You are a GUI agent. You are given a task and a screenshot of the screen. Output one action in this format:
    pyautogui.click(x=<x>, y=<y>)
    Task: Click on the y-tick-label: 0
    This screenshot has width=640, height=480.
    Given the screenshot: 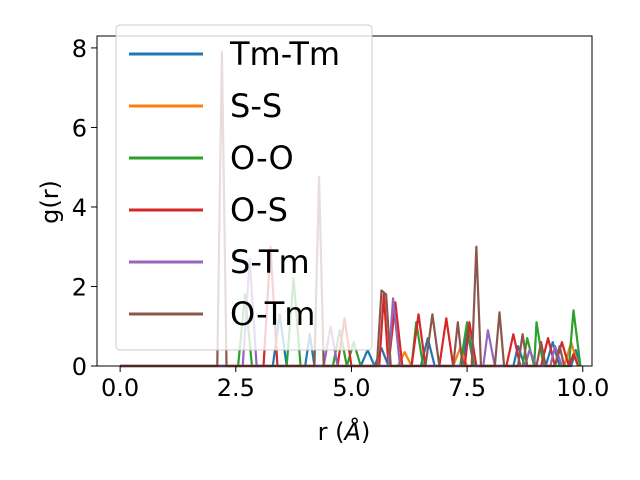 What is the action you would take?
    pyautogui.click(x=79, y=367)
    